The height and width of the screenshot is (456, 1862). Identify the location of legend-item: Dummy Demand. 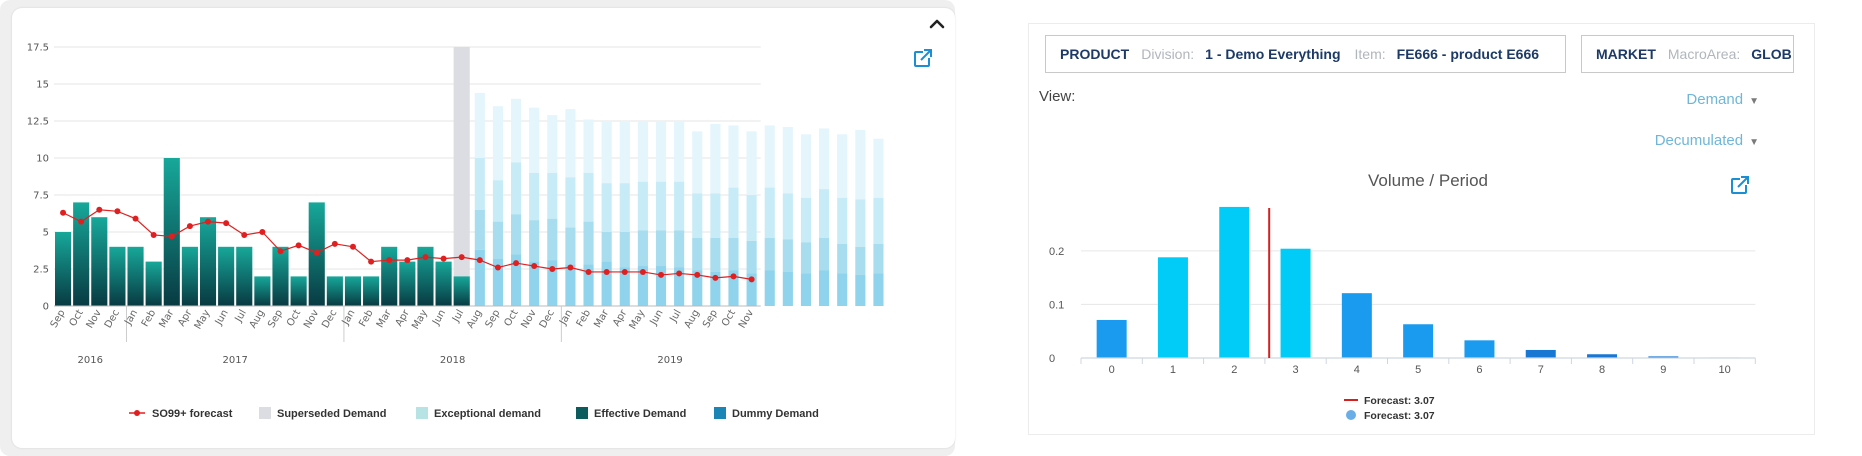
(766, 413).